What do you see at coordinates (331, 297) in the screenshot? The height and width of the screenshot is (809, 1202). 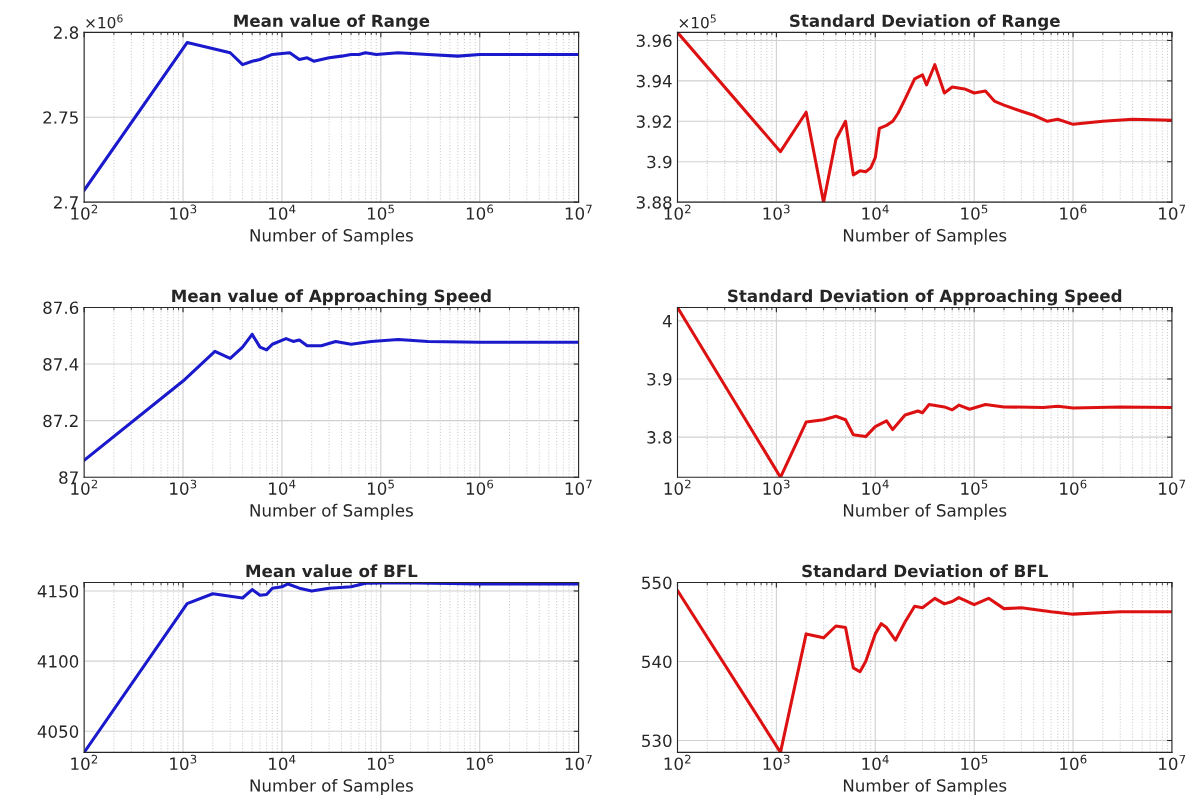 I see `chart-title: Mean value of Approaching Speed` at bounding box center [331, 297].